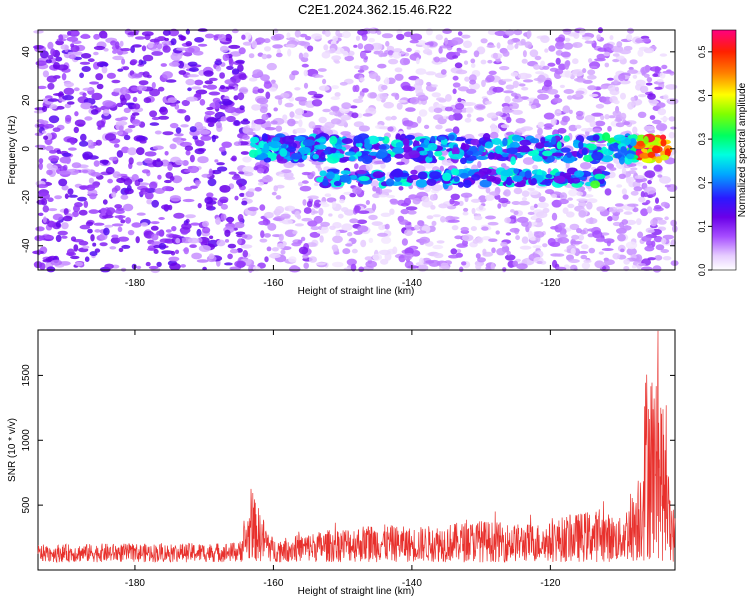 The width and height of the screenshot is (750, 600). What do you see at coordinates (704, 161) in the screenshot?
I see `colorbar-ticks: 0.0 0.1 0.2 0.3 0.4 0.5` at bounding box center [704, 161].